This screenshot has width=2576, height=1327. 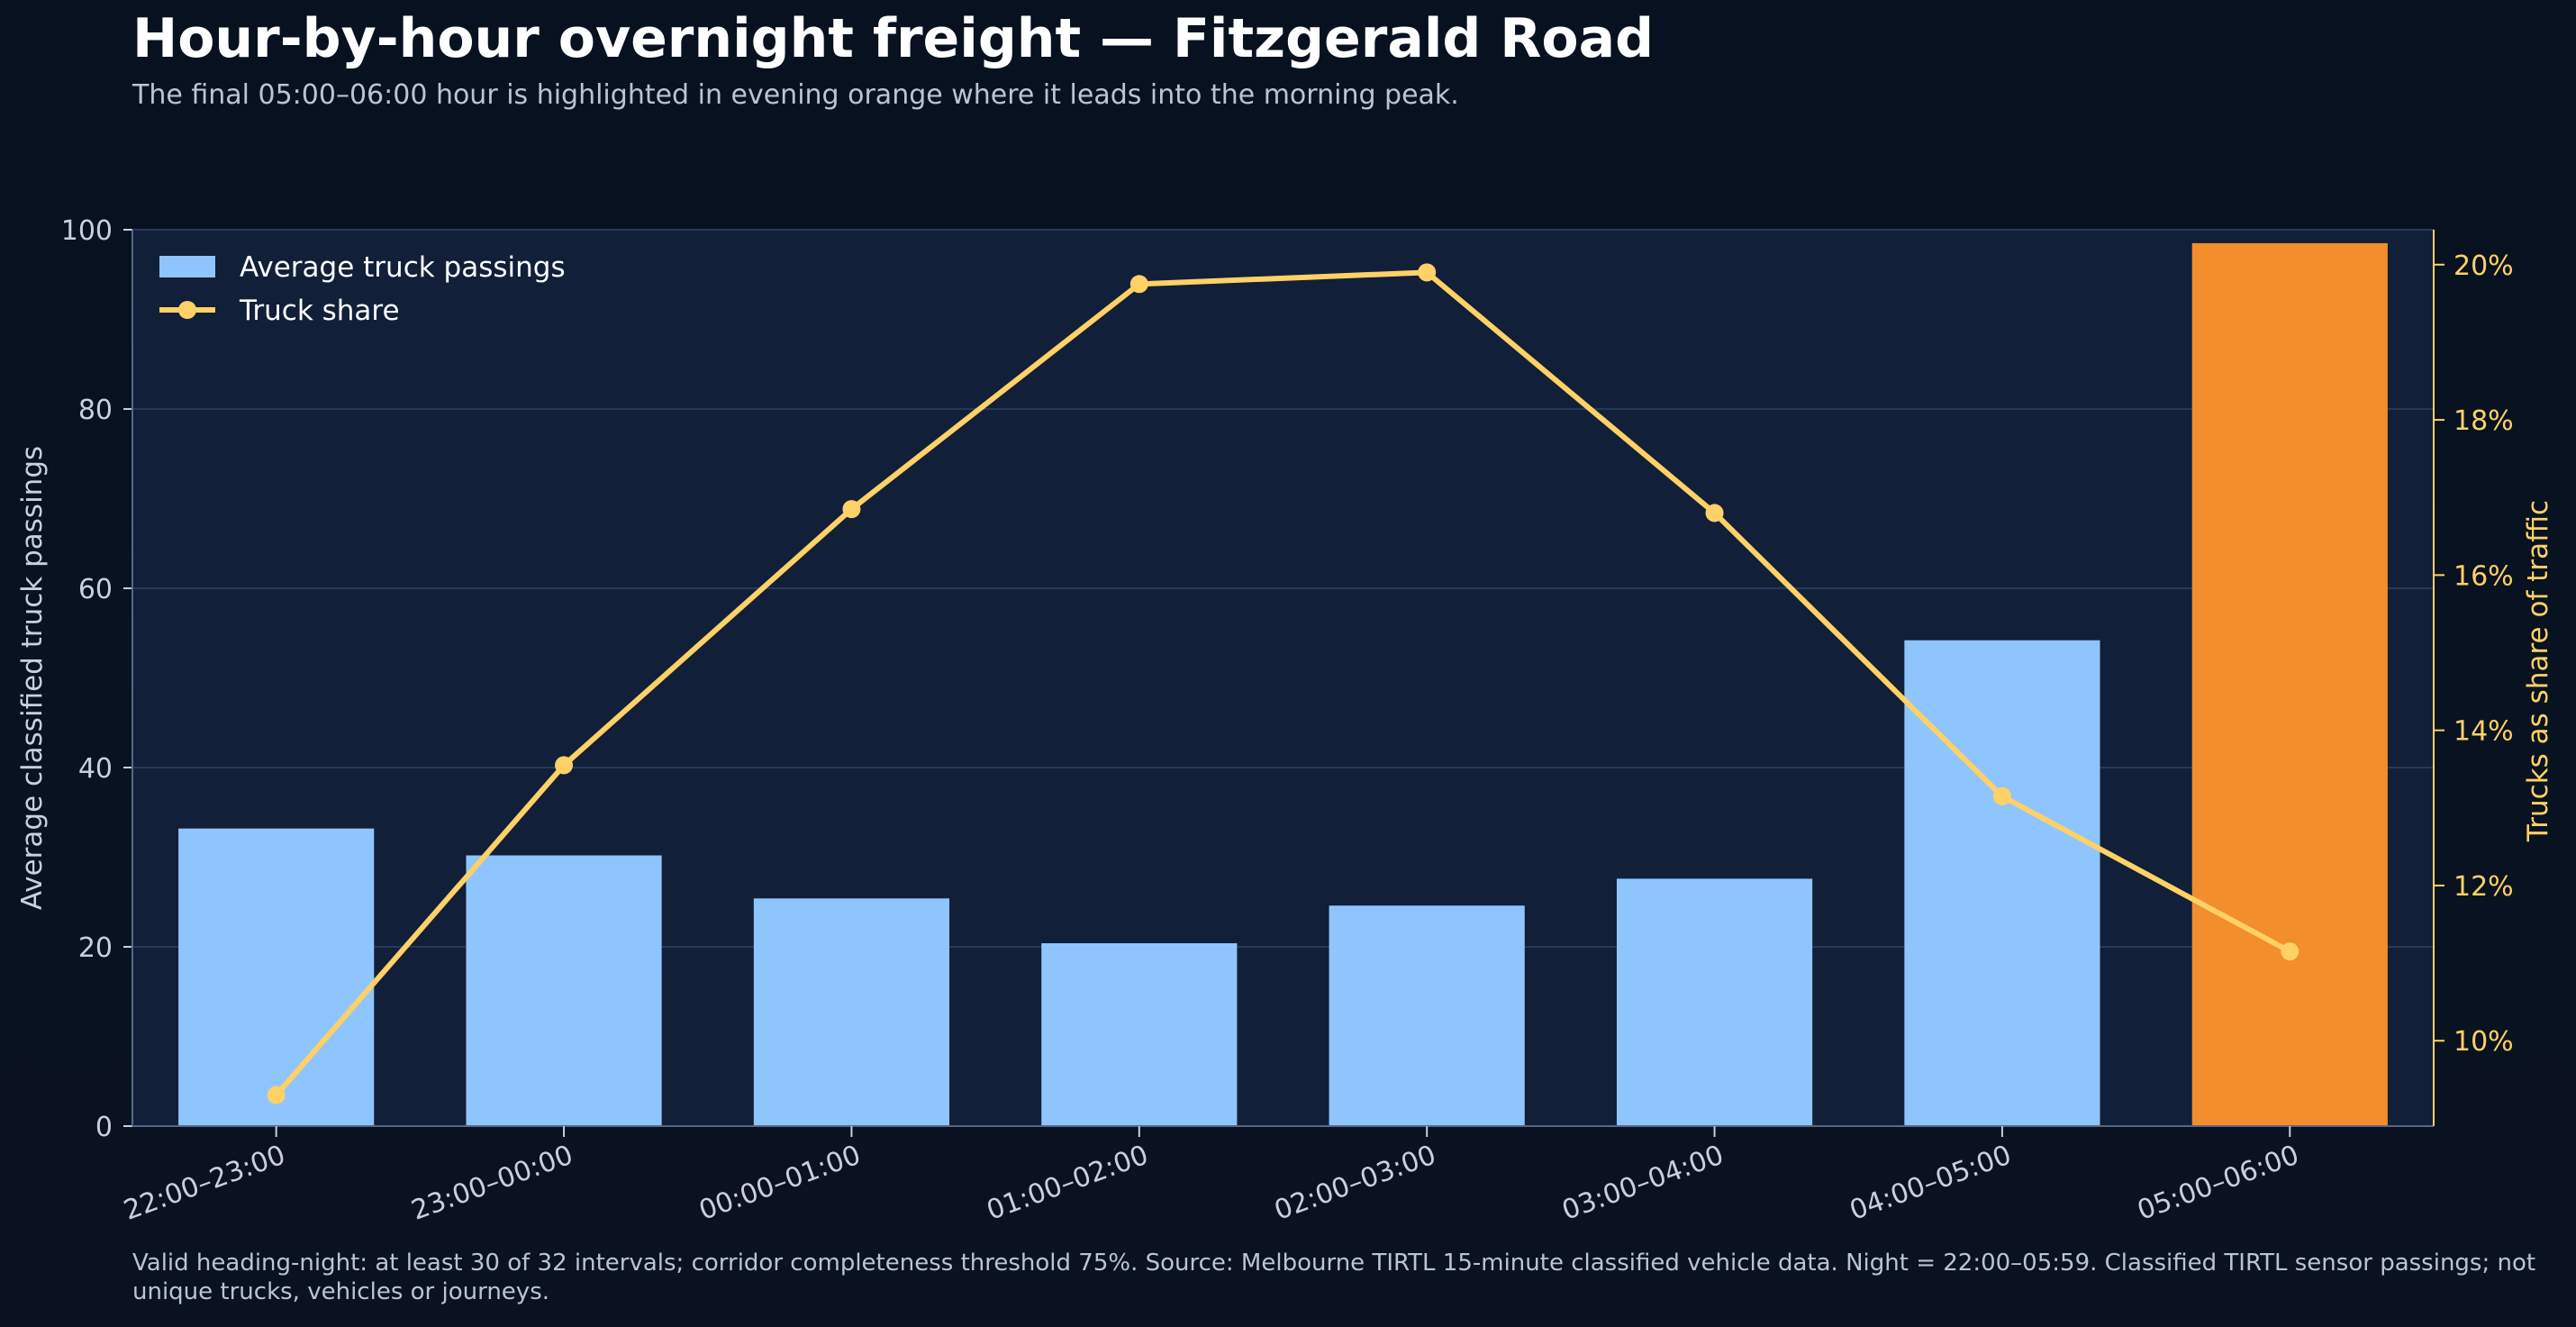 What do you see at coordinates (1931, 1184) in the screenshot?
I see `x-tick-label: 04:00–05:00` at bounding box center [1931, 1184].